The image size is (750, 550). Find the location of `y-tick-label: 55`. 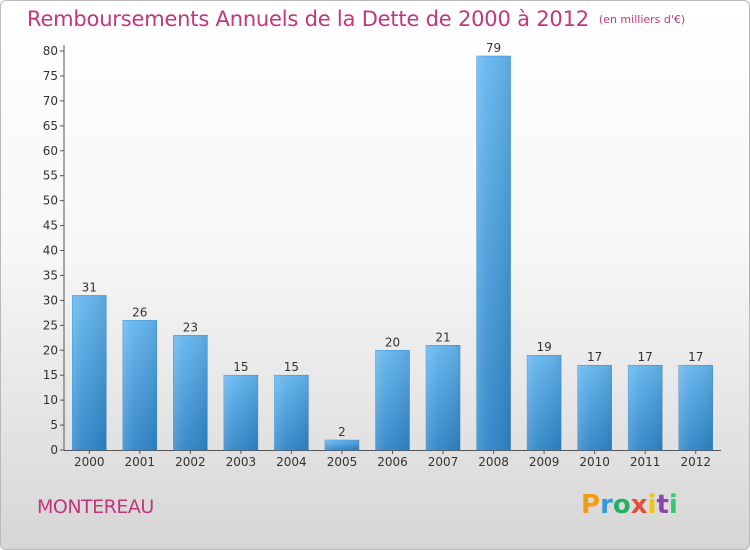

y-tick-label: 55 is located at coordinates (50, 176).